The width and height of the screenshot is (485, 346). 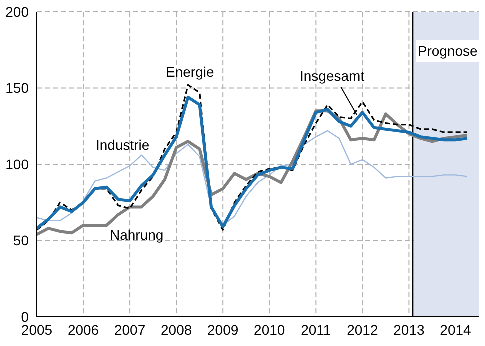 I want to click on y-tick-label: 200, so click(x=18, y=12).